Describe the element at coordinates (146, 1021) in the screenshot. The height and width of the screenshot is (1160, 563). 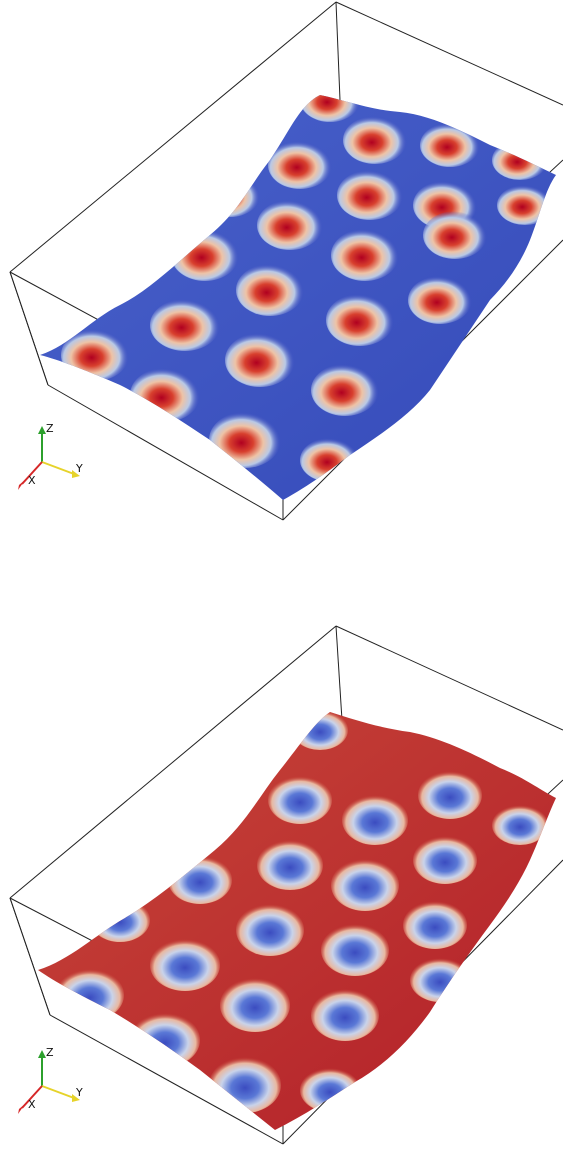
I see `bounding-box-front-bottom` at that location.